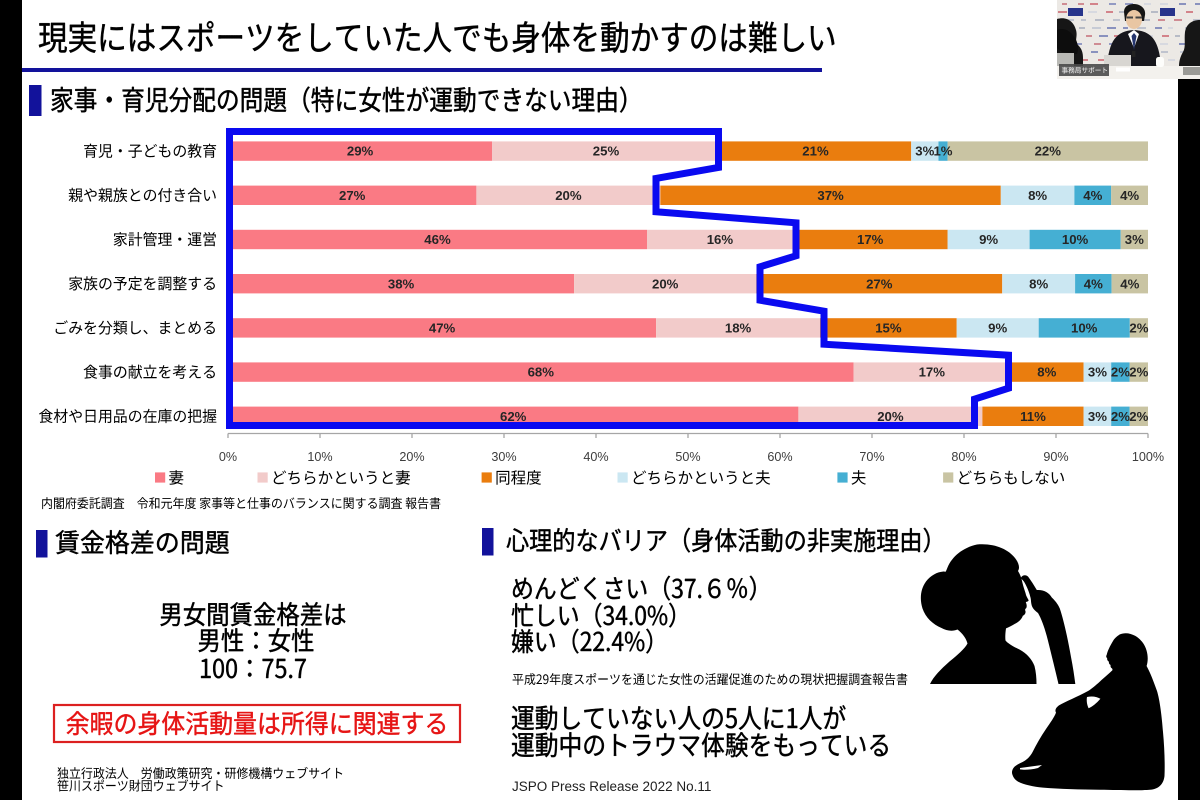 Image resolution: width=1200 pixels, height=800 pixels. I want to click on svg-text: 47%, so click(442, 328).